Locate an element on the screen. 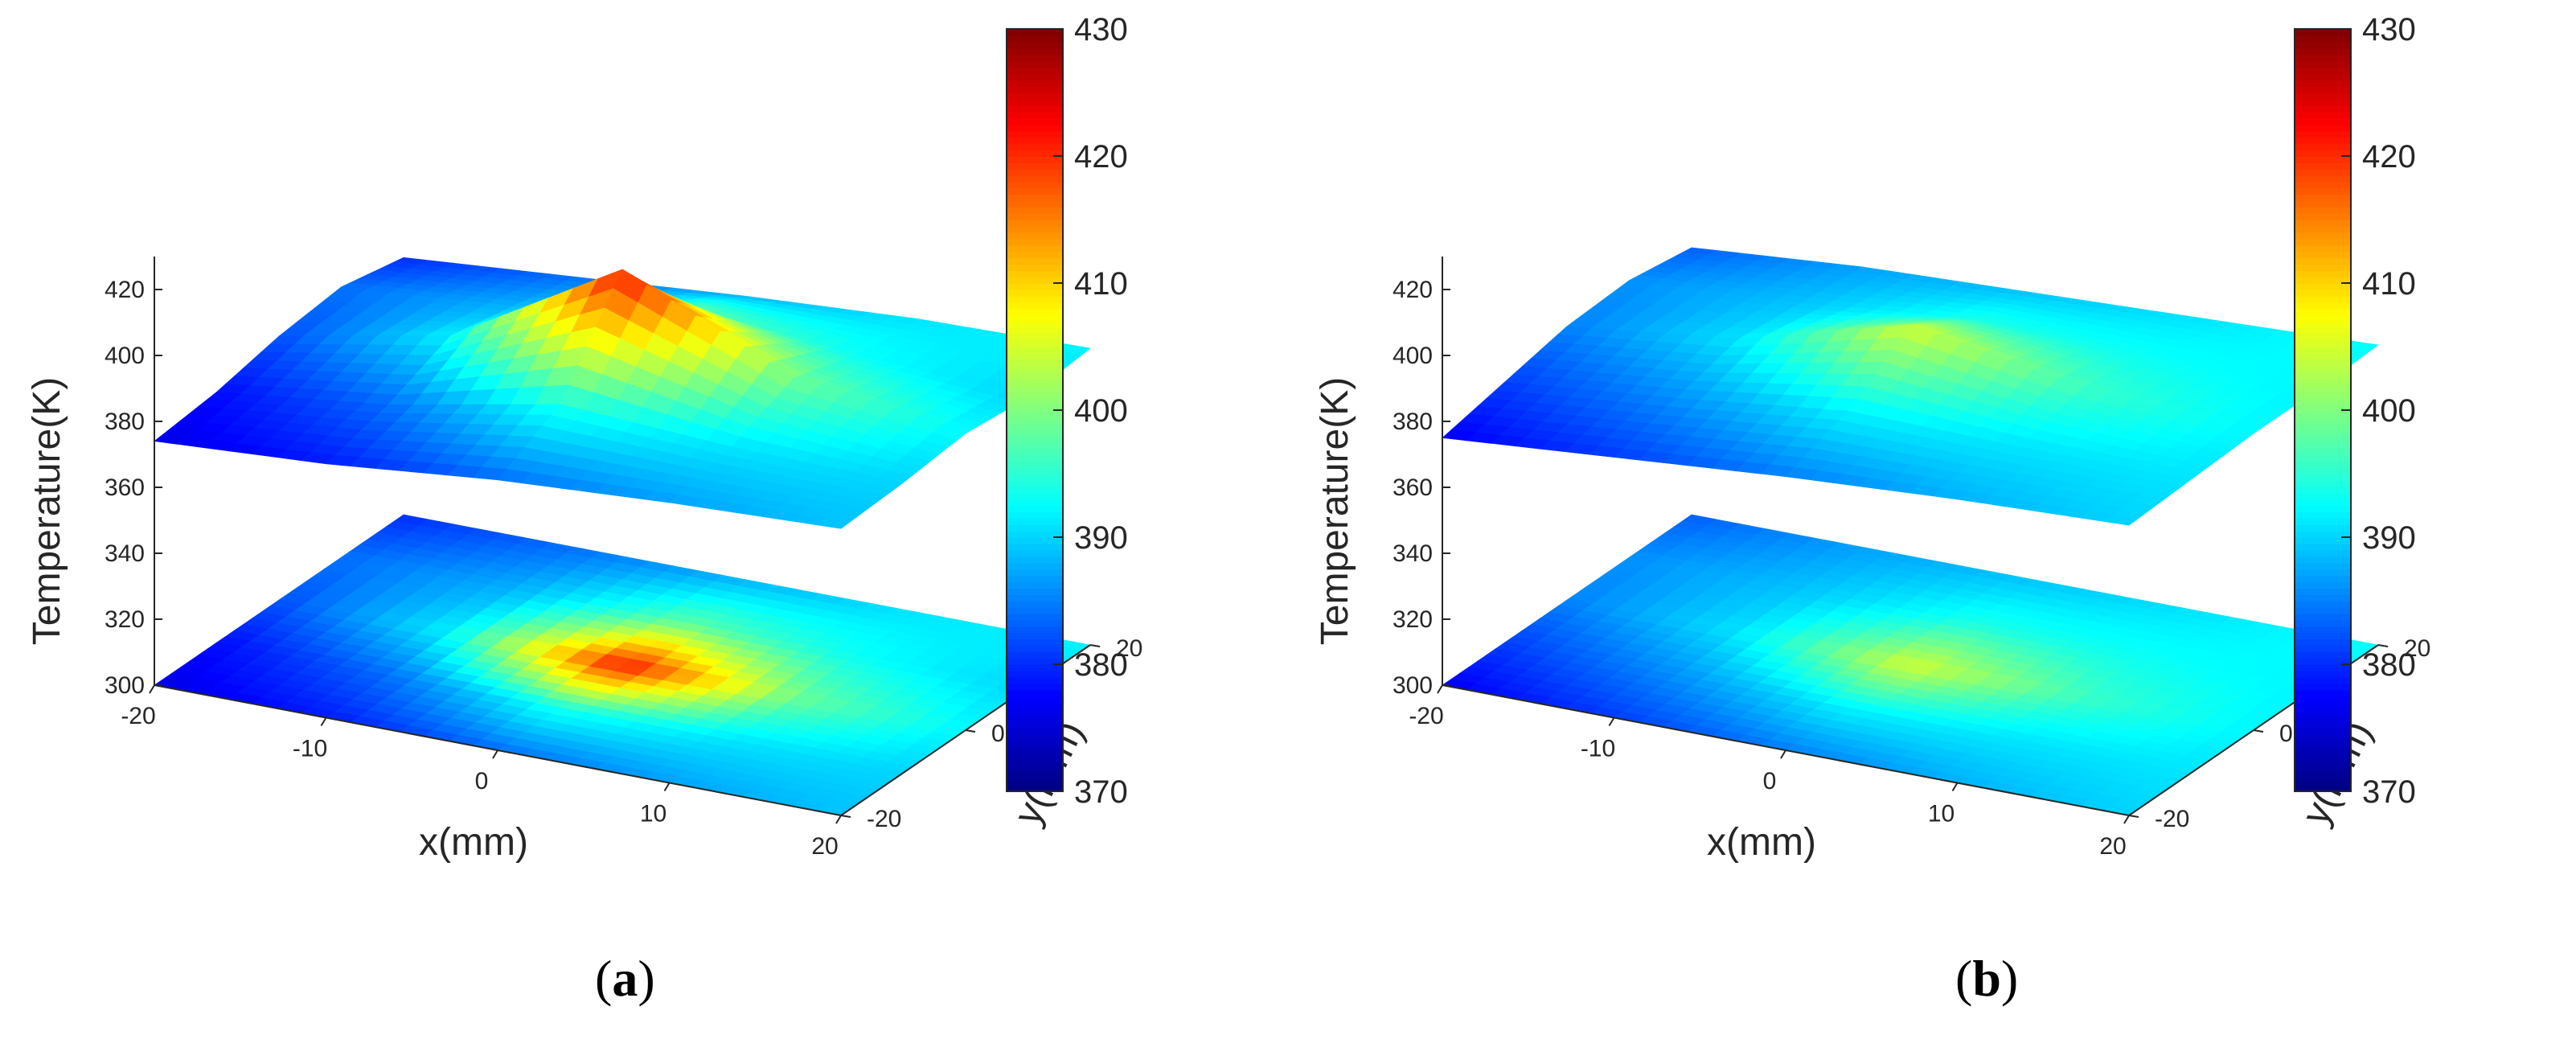 The height and width of the screenshot is (1039, 2576). colorbar-tick-label: 390 is located at coordinates (2389, 538).